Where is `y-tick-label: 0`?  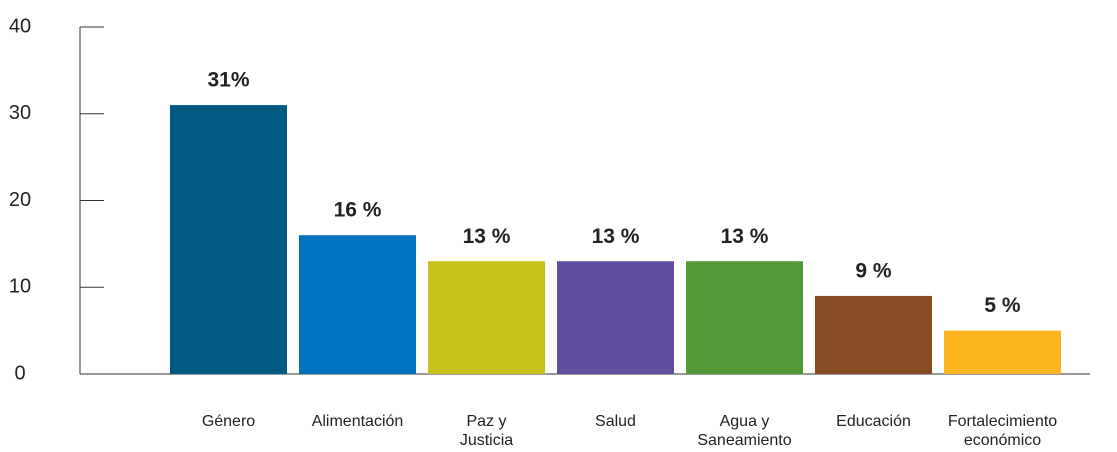
y-tick-label: 0 is located at coordinates (19, 373).